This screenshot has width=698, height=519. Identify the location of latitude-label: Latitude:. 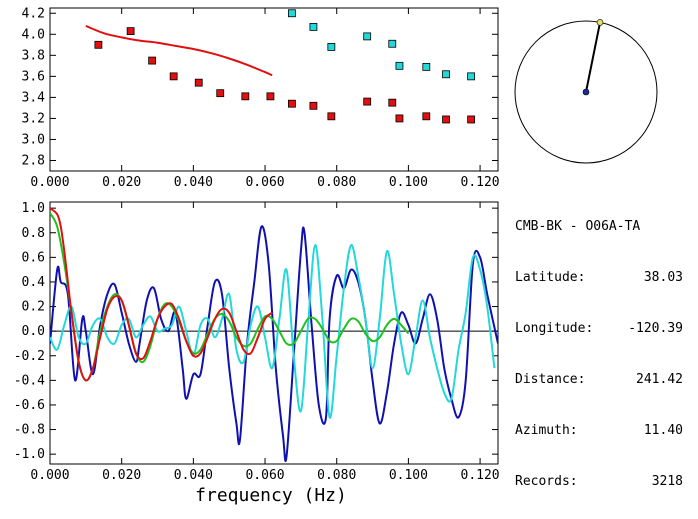
(550, 277).